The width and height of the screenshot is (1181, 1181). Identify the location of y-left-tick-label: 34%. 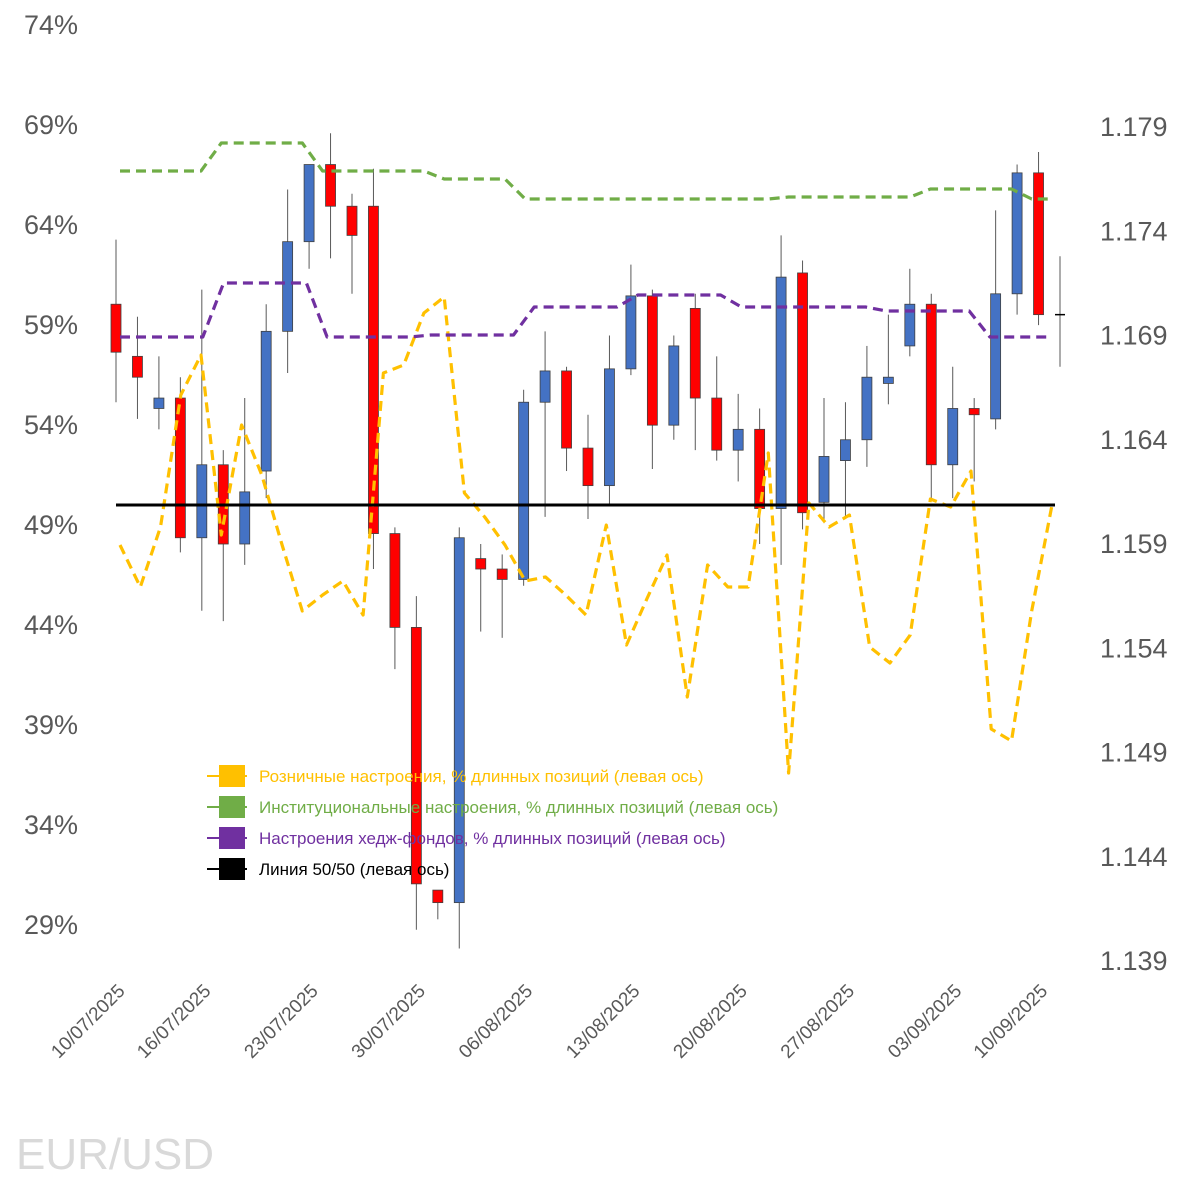
(51, 825).